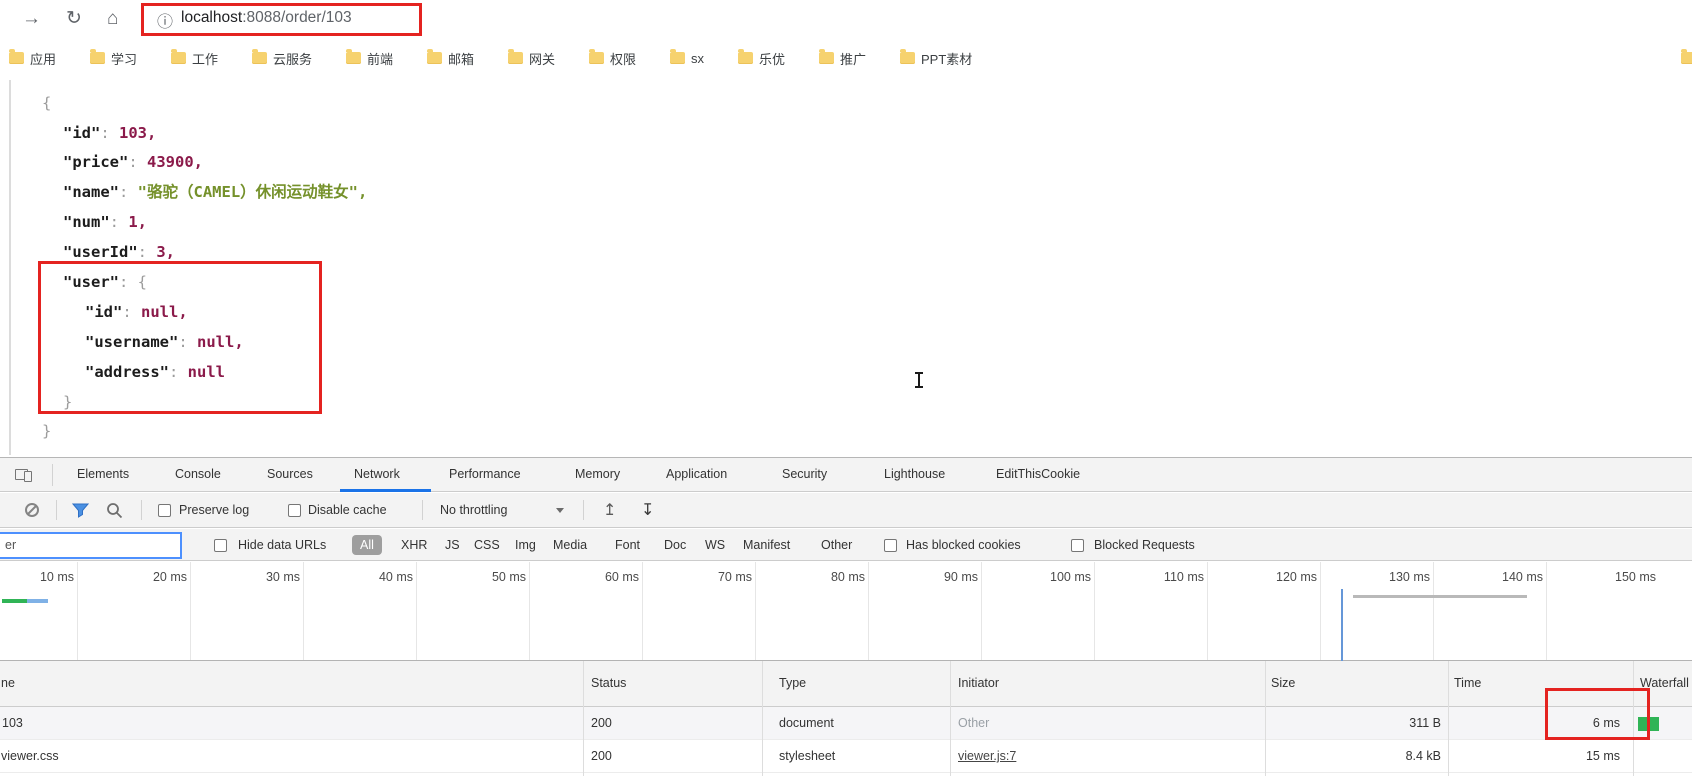  Describe the element at coordinates (974, 723) in the screenshot. I see `request-initiator: Other` at that location.